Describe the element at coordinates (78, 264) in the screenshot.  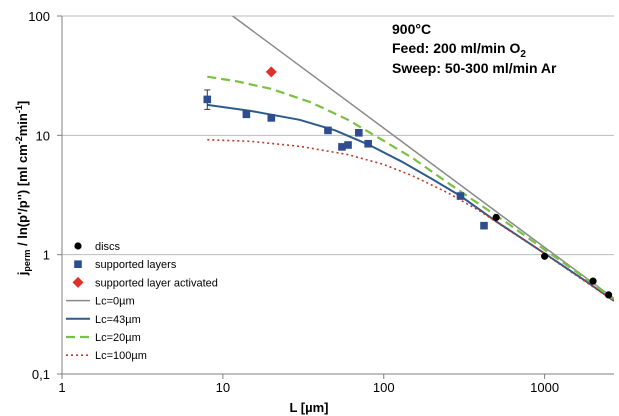
I see `legend-marker-supported` at that location.